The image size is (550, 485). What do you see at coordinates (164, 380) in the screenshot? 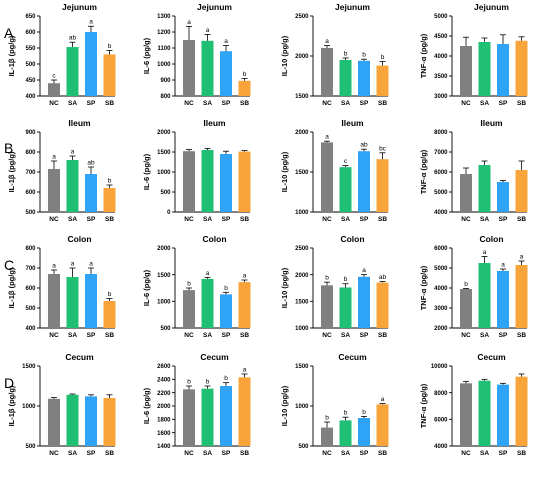
I see `y-tick-label: 2400` at bounding box center [164, 380].